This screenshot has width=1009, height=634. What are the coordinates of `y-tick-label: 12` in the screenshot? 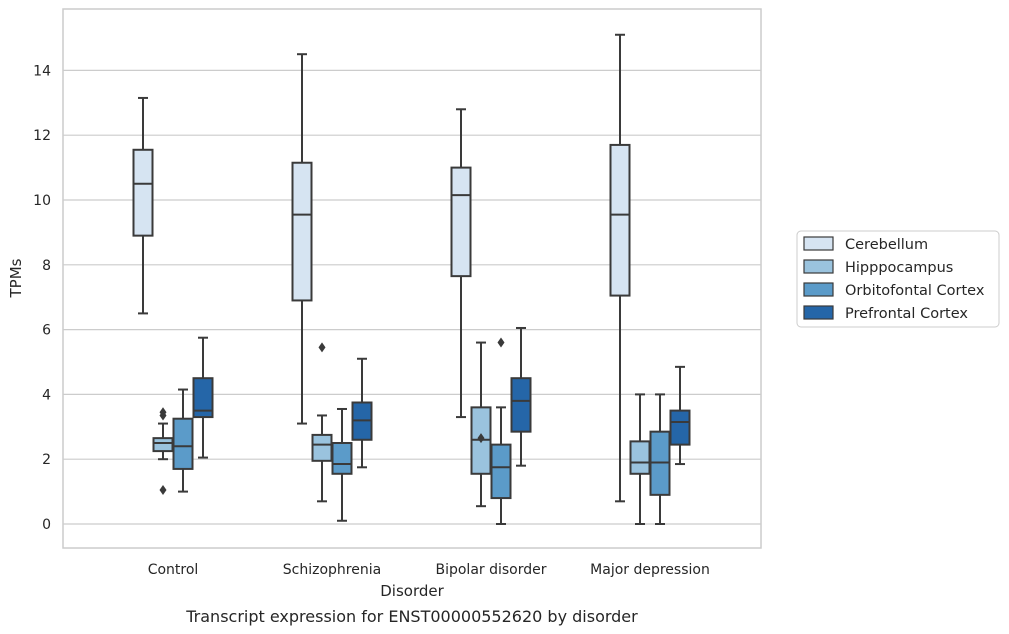 It's located at (42, 136).